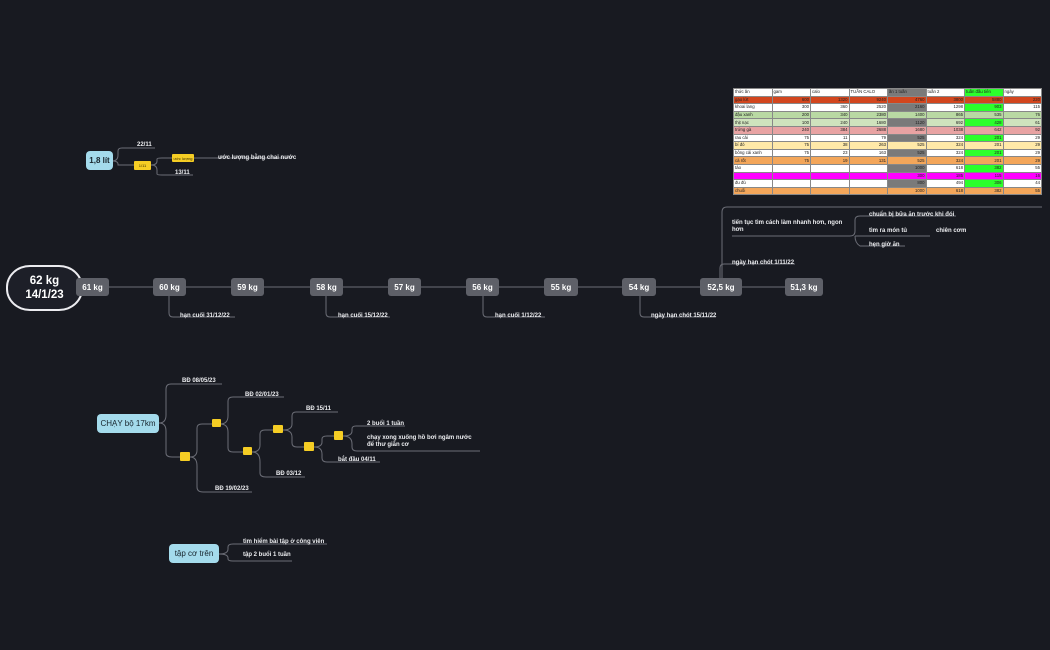 Image resolution: width=1050 pixels, height=650 pixels. Describe the element at coordinates (753, 138) in the screenshot. I see `food-table-cell: rau cải` at that location.